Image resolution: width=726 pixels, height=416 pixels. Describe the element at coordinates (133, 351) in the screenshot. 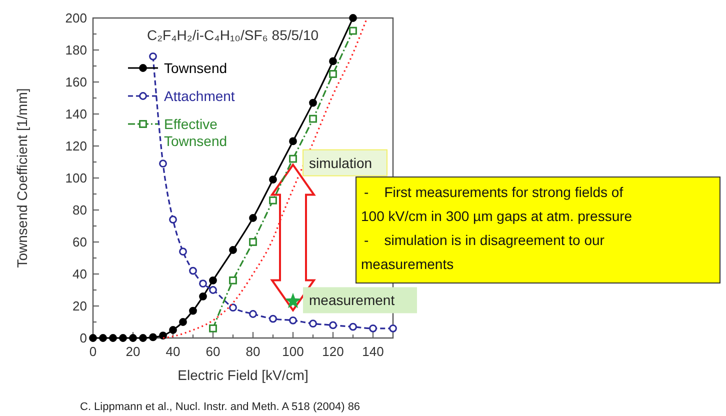

I see `x-tick-label: 20` at that location.